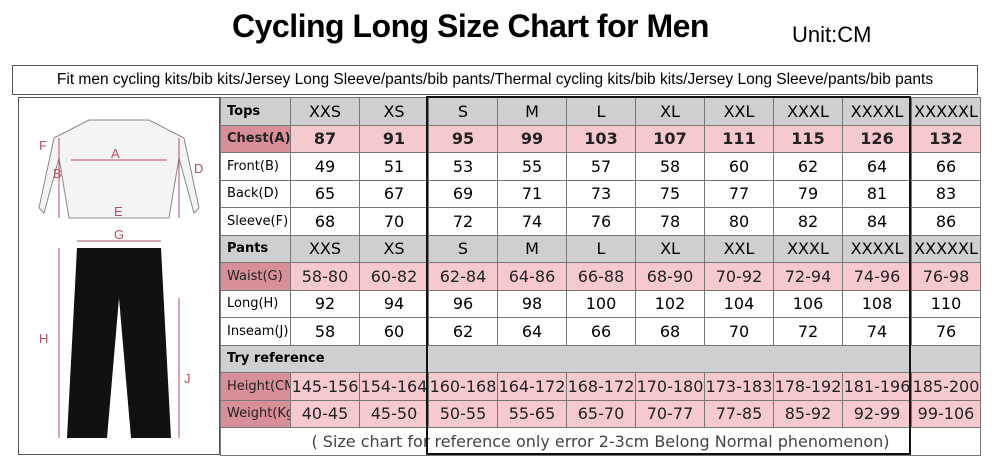 The image size is (1000, 460). Describe the element at coordinates (532, 193) in the screenshot. I see `cell: 71` at that location.